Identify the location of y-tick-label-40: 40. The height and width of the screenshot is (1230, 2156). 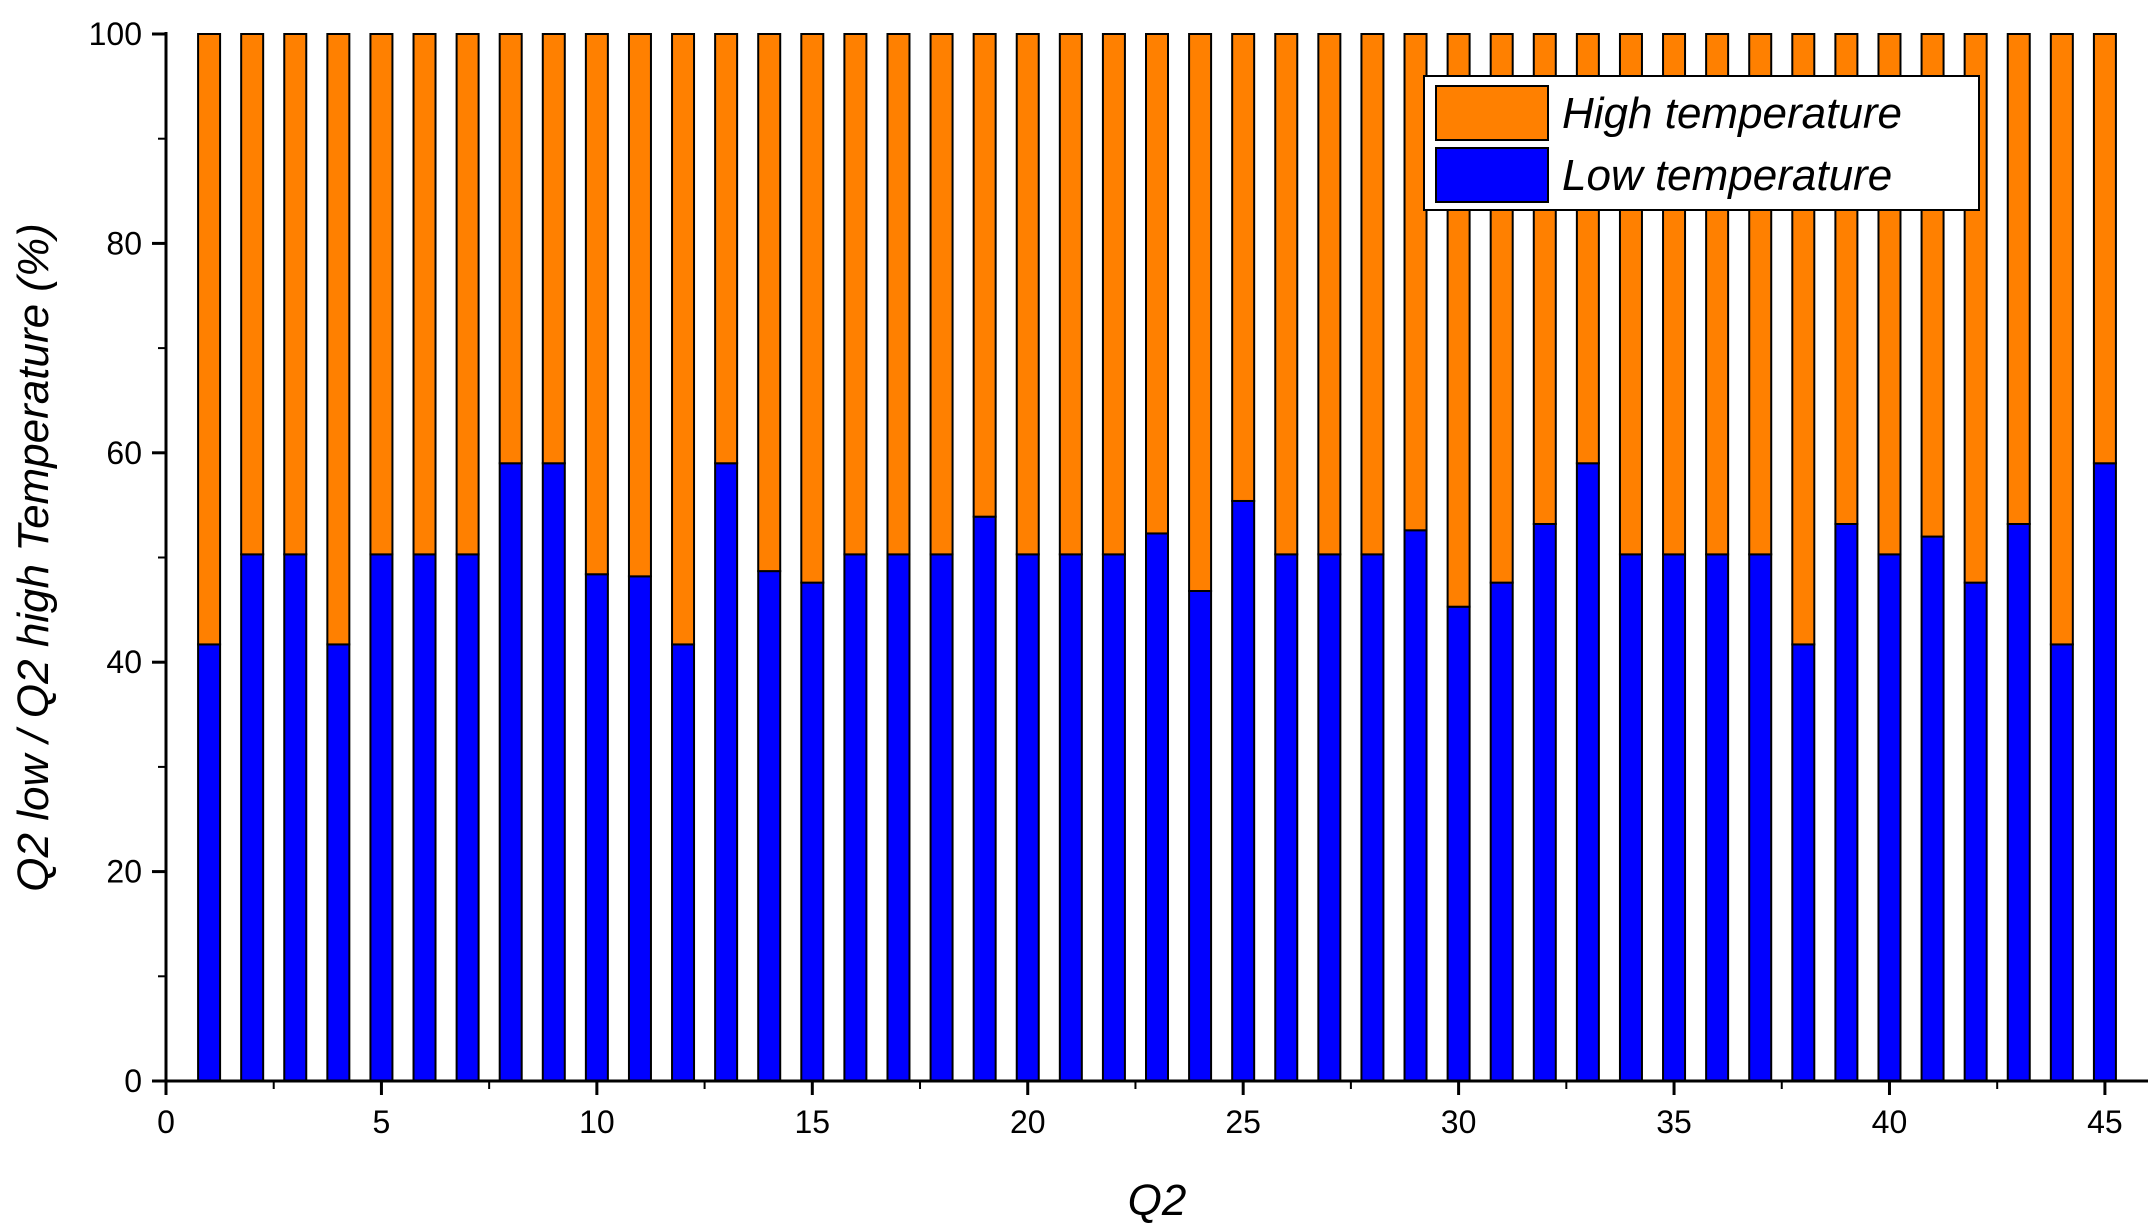
(124, 662).